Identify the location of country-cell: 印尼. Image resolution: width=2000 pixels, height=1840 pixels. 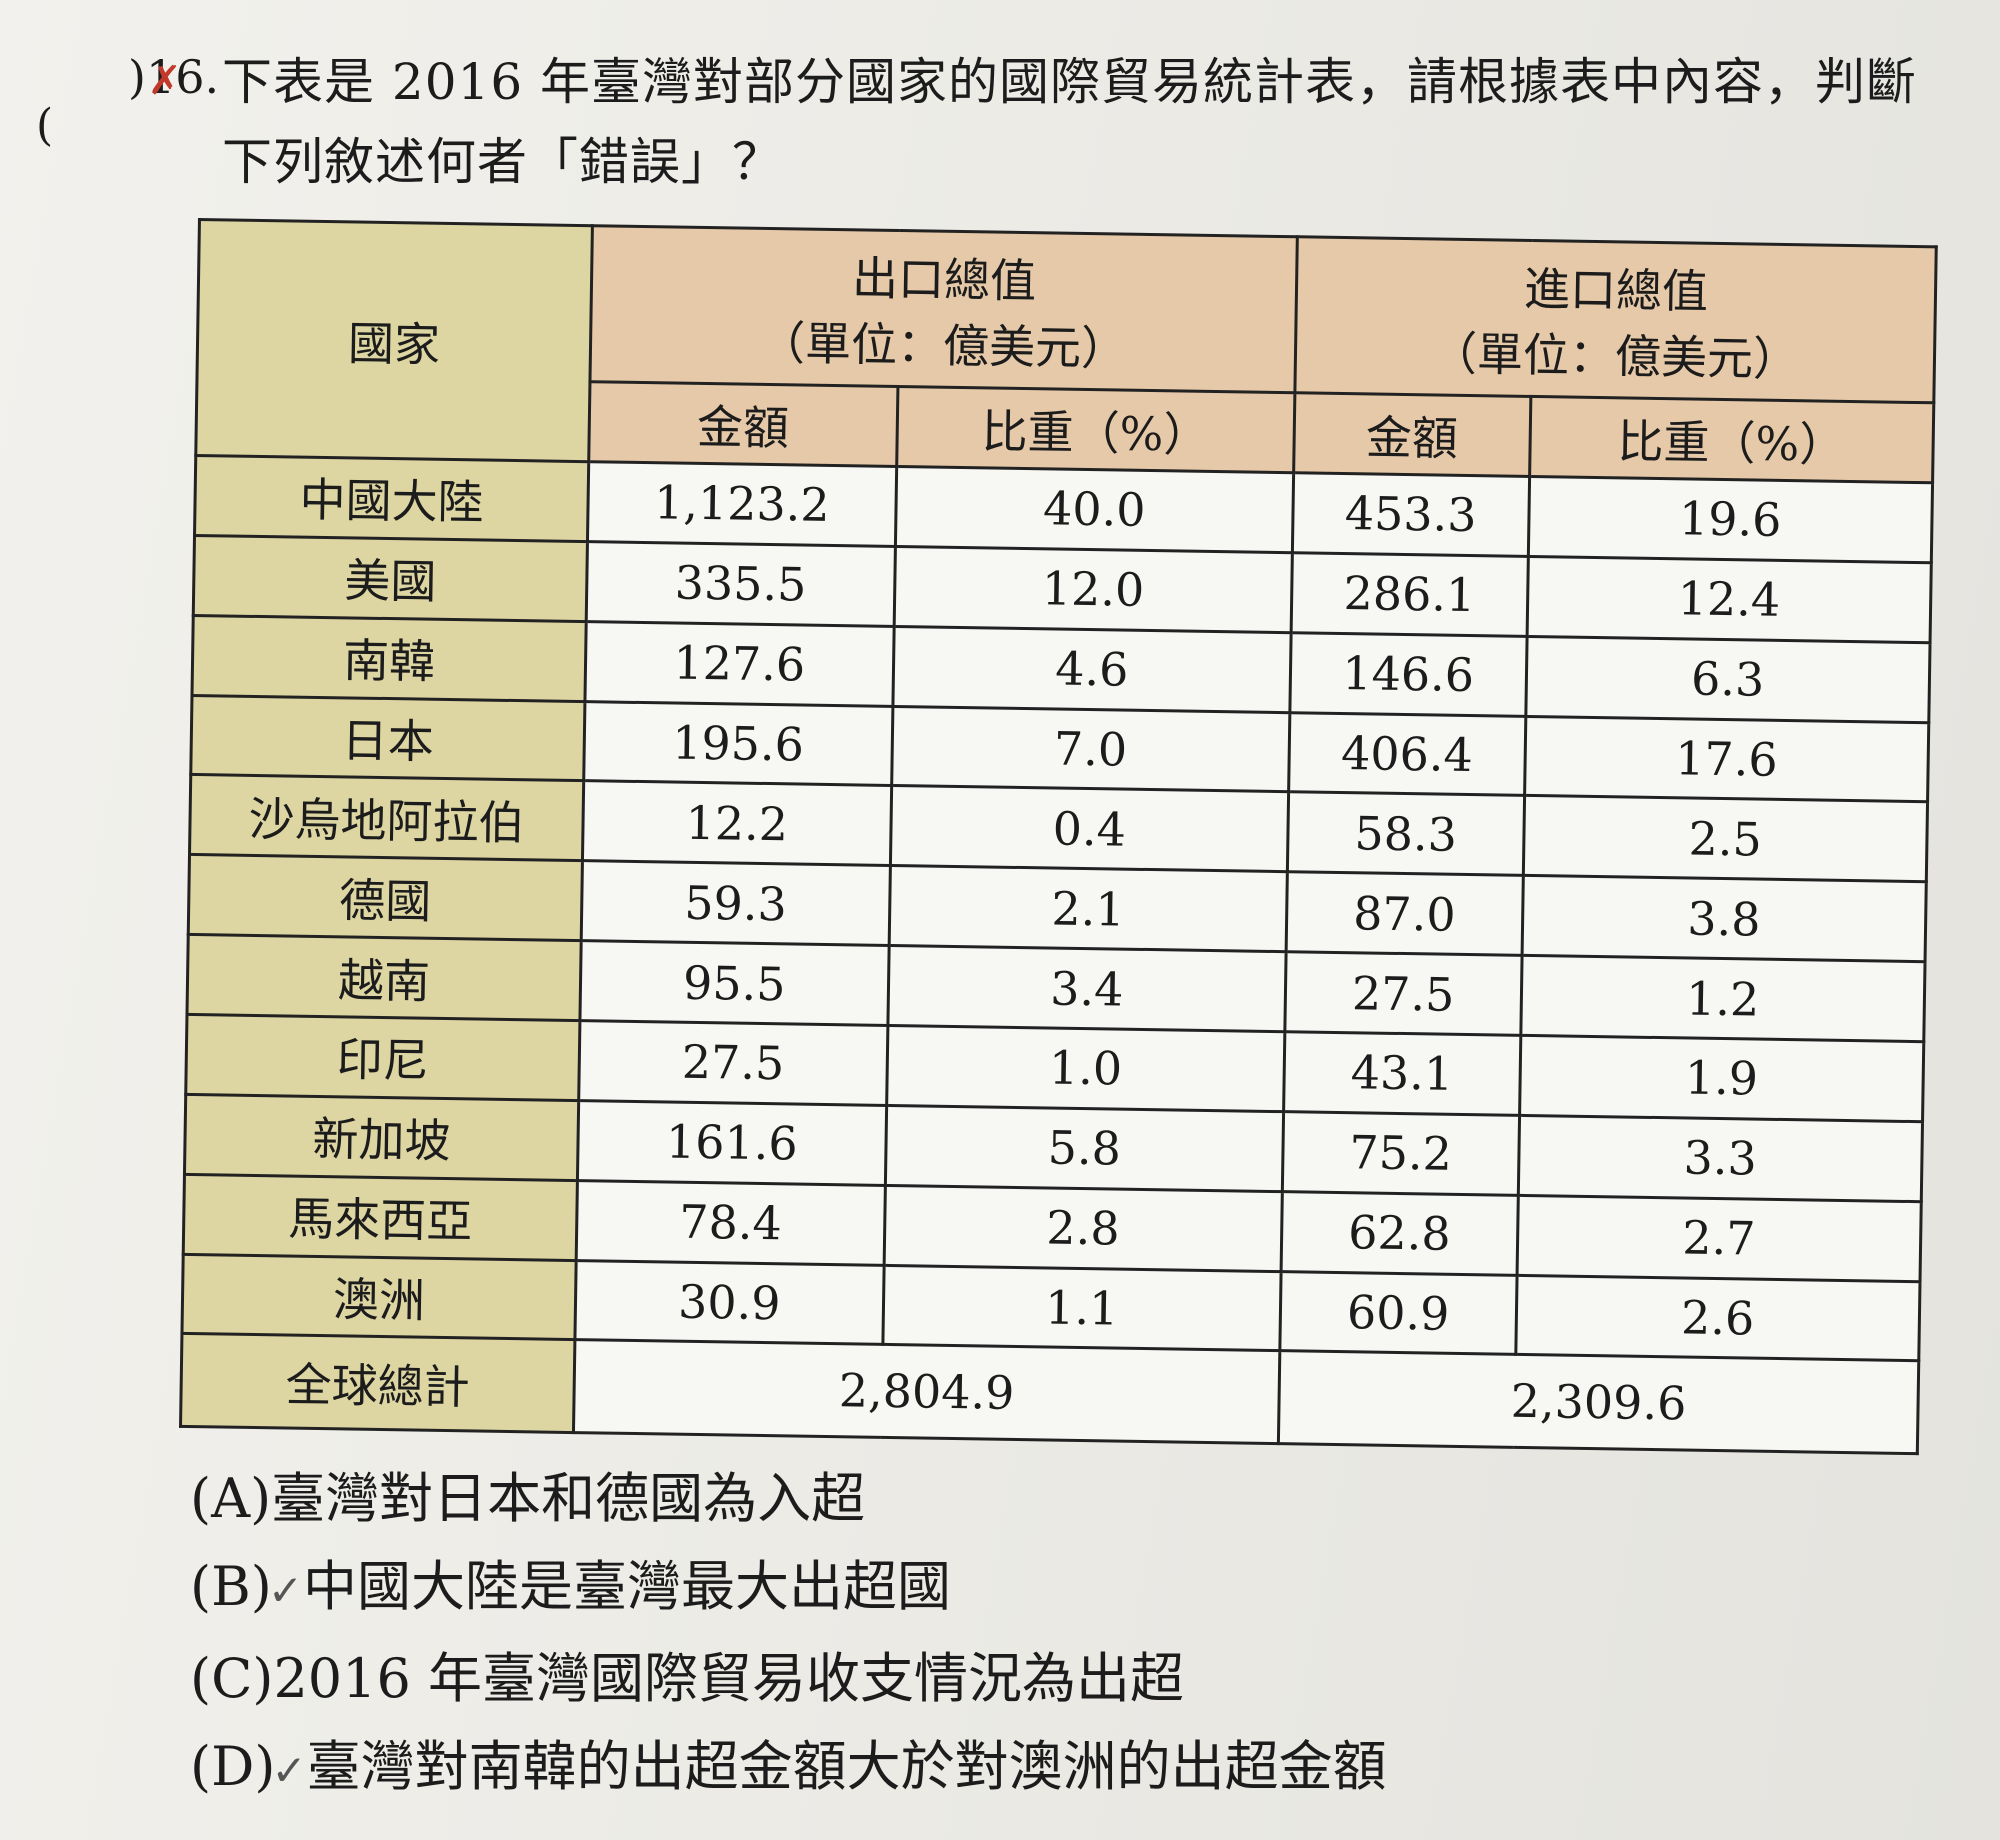
(382, 1057).